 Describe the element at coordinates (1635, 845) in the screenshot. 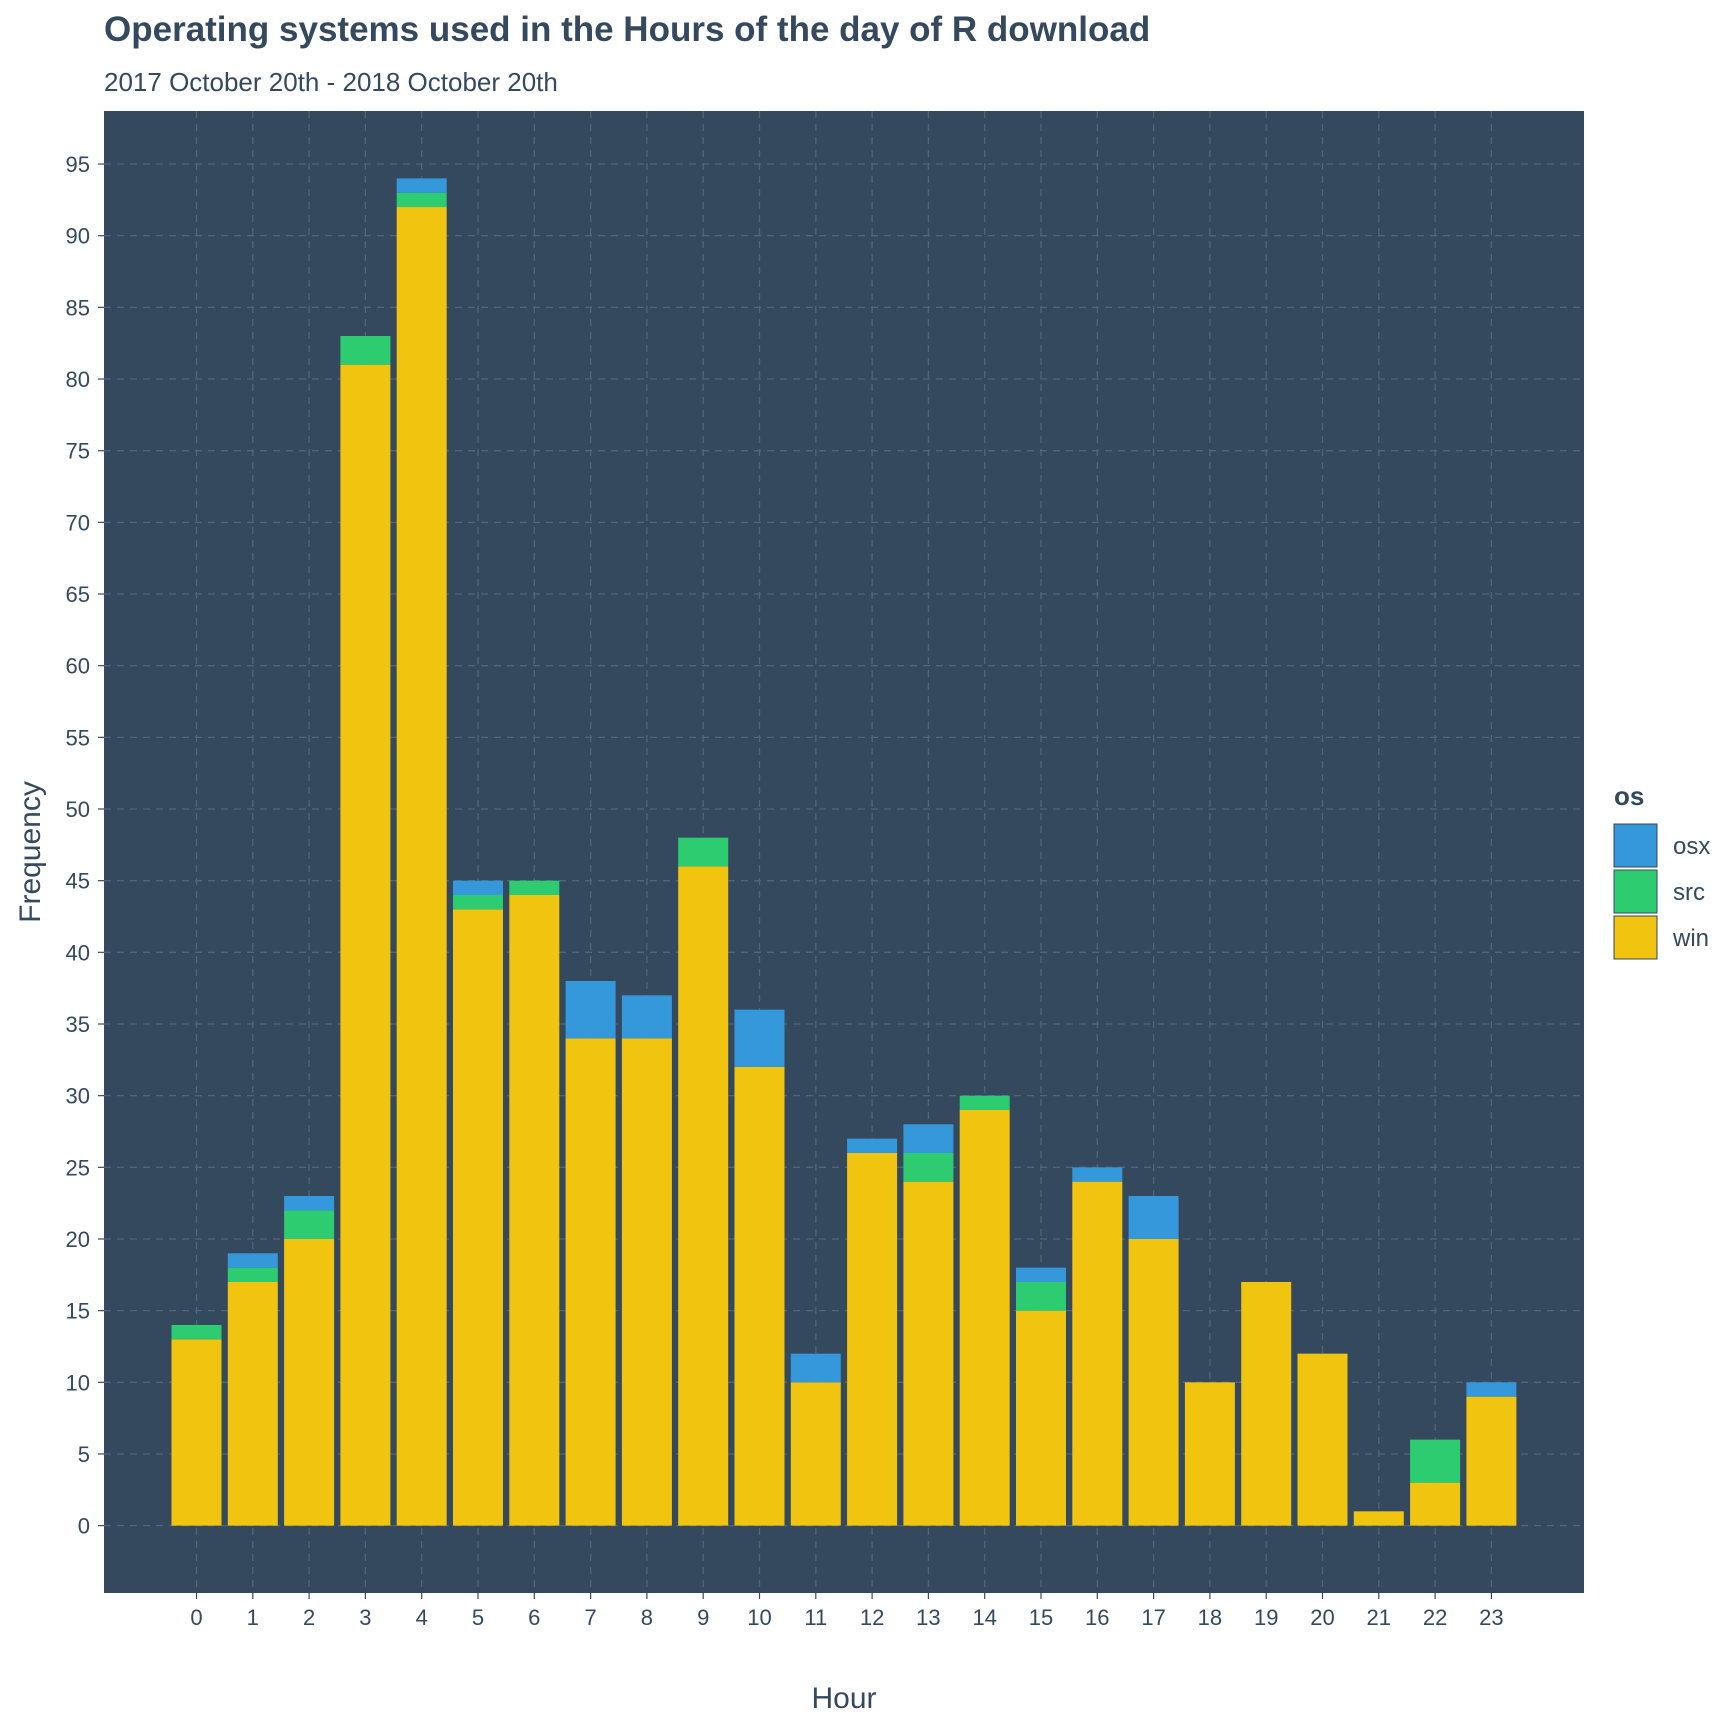

I see `legend-key-osx` at that location.